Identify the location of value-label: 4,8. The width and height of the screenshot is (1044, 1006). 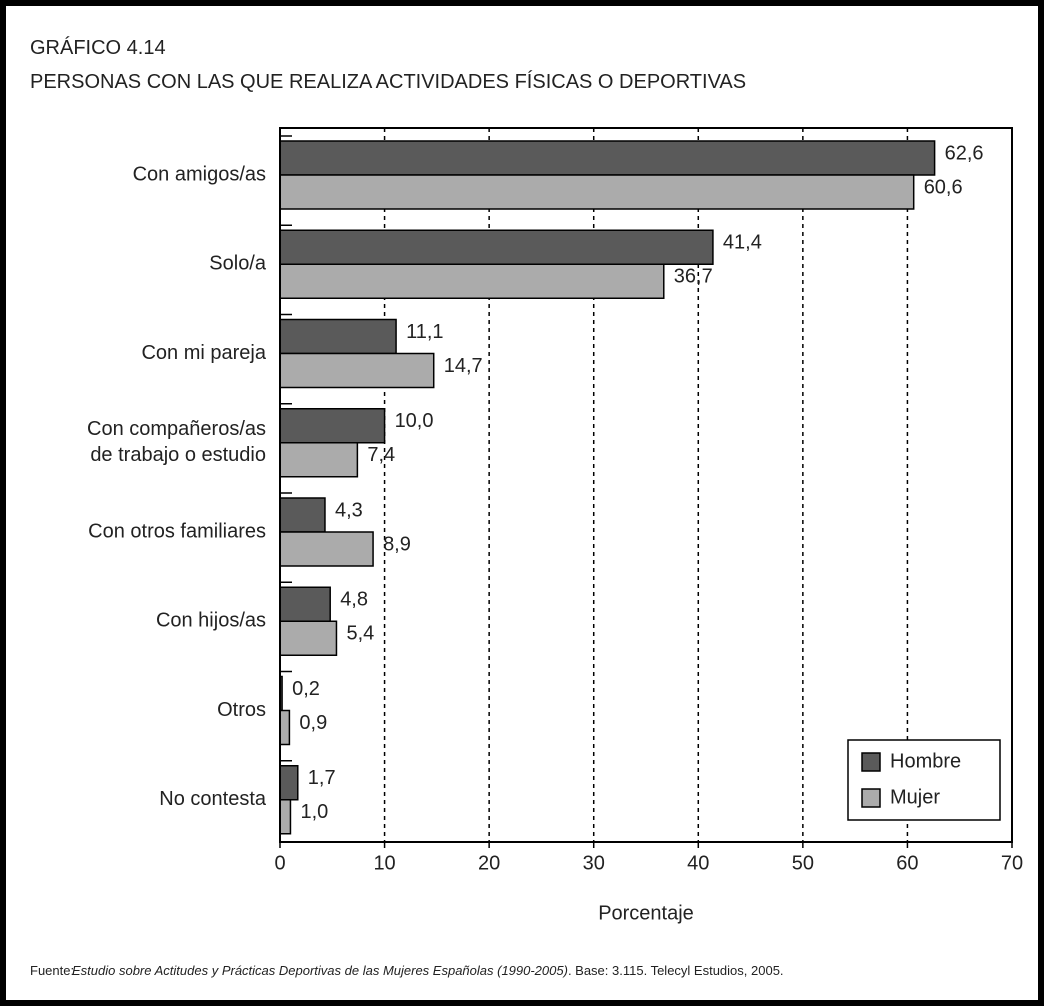
(354, 600).